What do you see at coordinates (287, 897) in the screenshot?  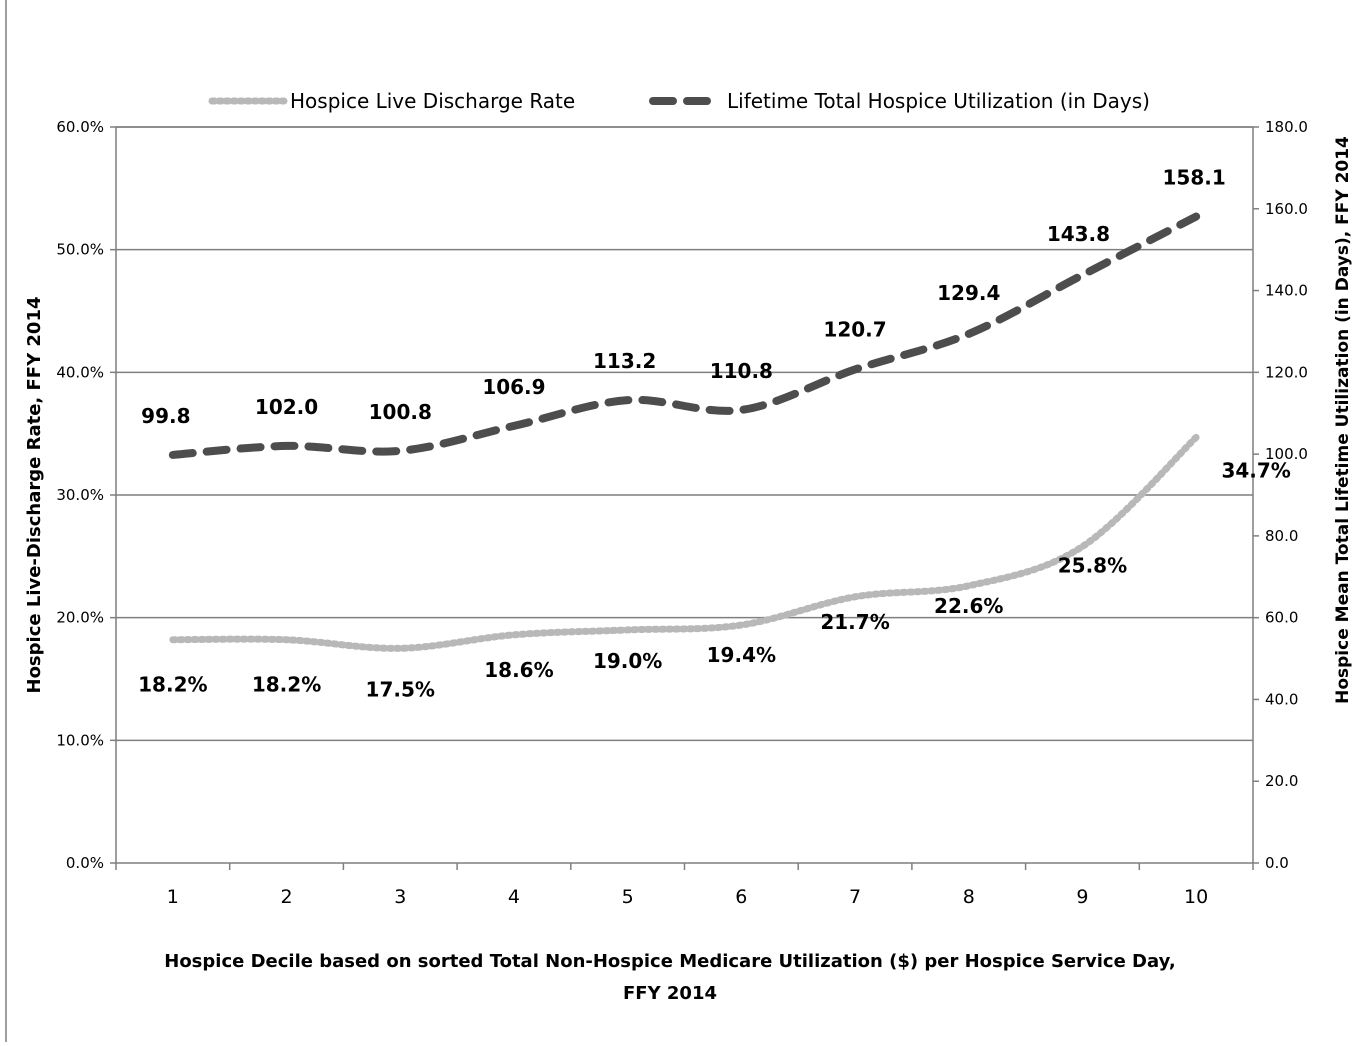 I see `x-tick-label: 2` at bounding box center [287, 897].